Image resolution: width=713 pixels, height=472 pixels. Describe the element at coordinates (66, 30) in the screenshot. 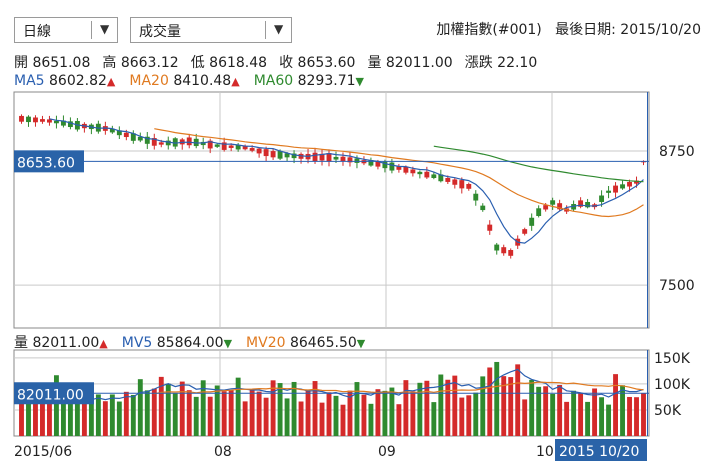

I see `period-select: 日線 ▼` at that location.